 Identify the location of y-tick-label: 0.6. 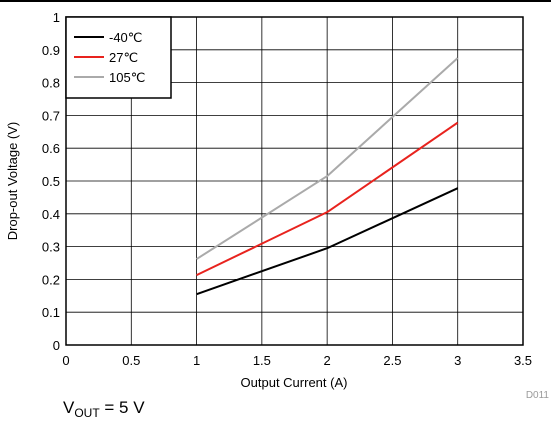
(51, 148).